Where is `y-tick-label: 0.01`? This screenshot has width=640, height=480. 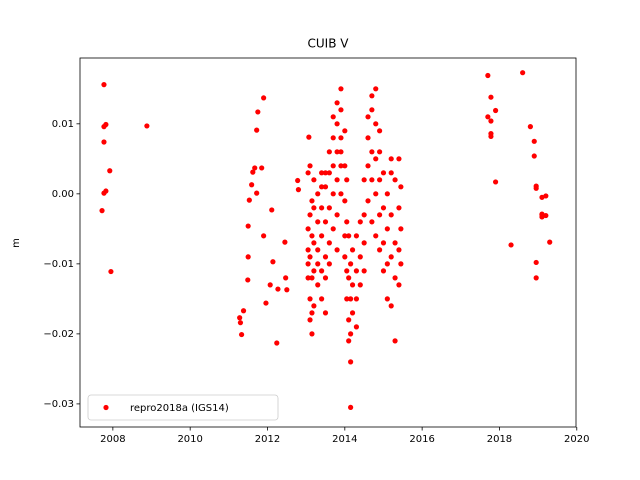
y-tick-label: 0.01 is located at coordinates (63, 124).